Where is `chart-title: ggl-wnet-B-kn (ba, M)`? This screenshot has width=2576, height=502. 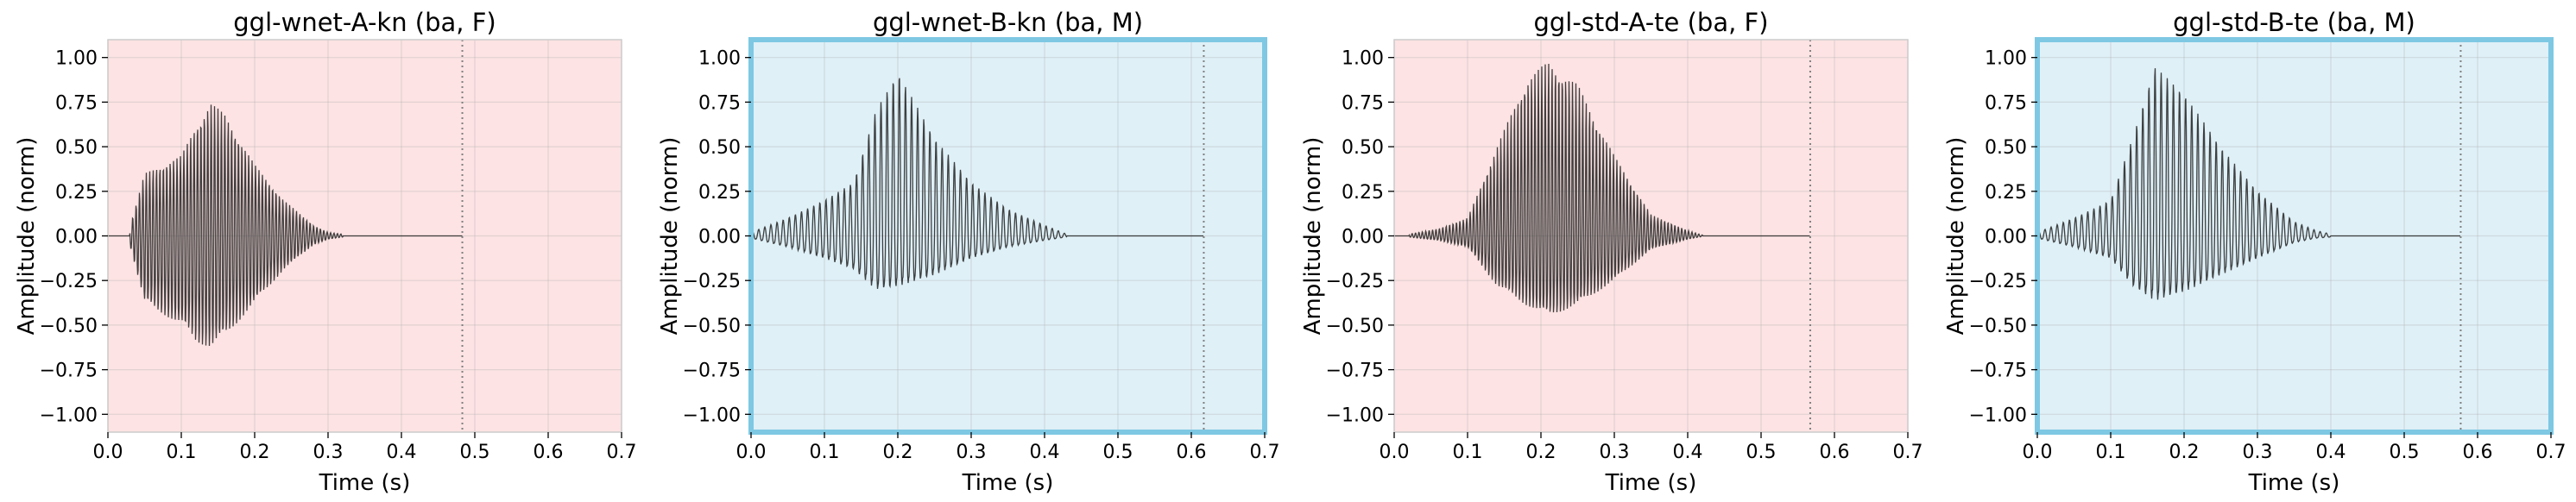
chart-title: ggl-wnet-B-kn (ba, M) is located at coordinates (1008, 22).